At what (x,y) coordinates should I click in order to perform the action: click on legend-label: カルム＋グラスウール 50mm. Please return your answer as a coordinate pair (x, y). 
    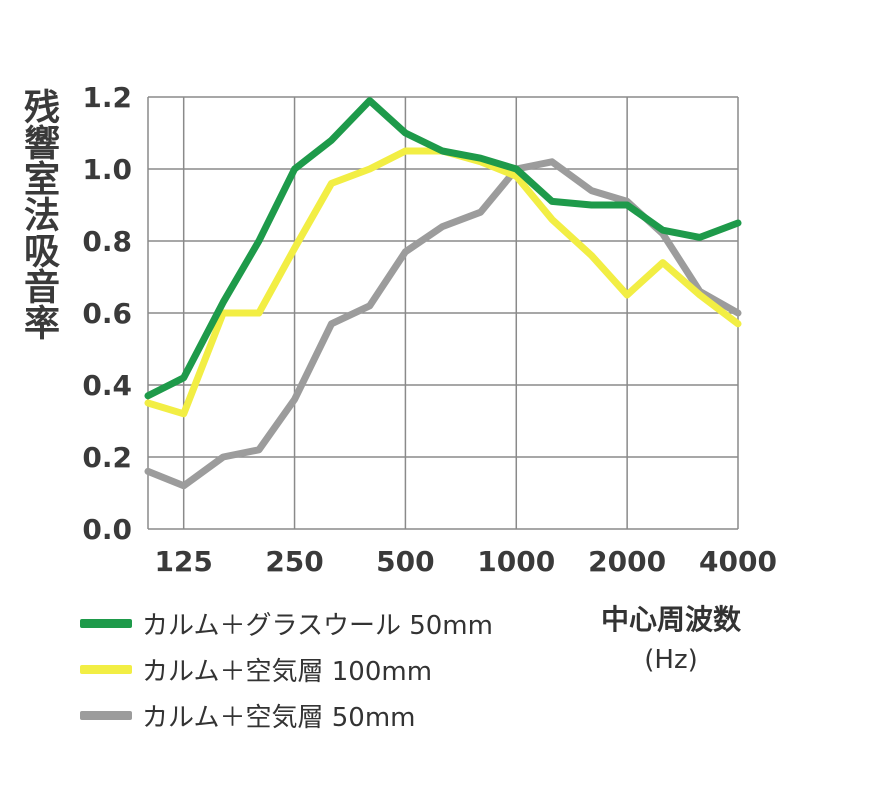
    Looking at the image, I should click on (317, 625).